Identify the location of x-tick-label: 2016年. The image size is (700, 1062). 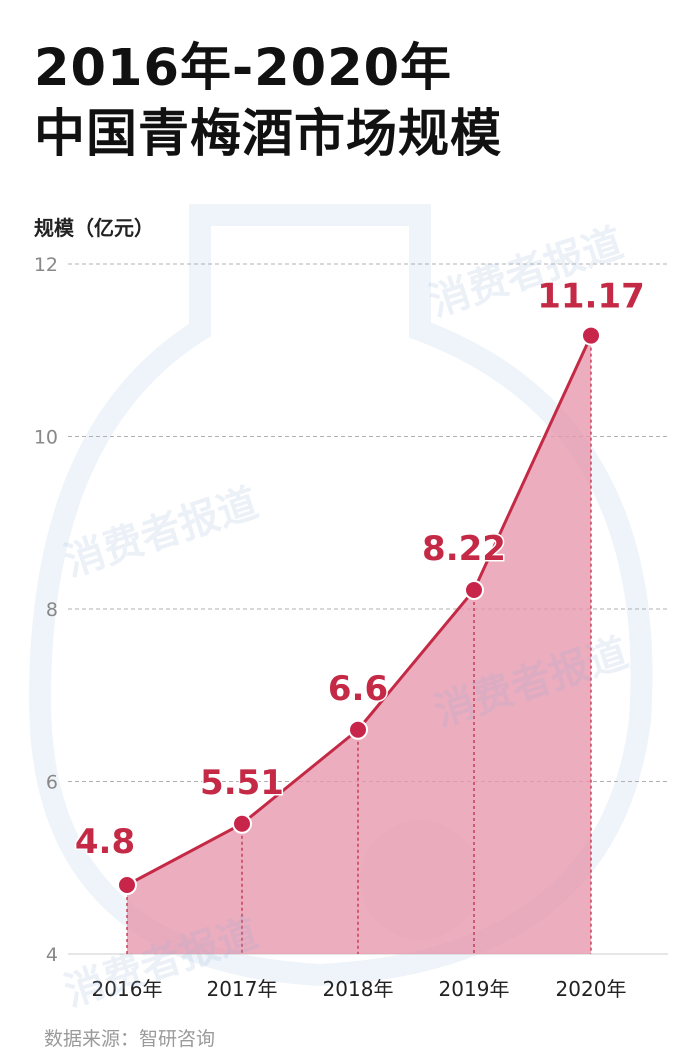
(127, 989).